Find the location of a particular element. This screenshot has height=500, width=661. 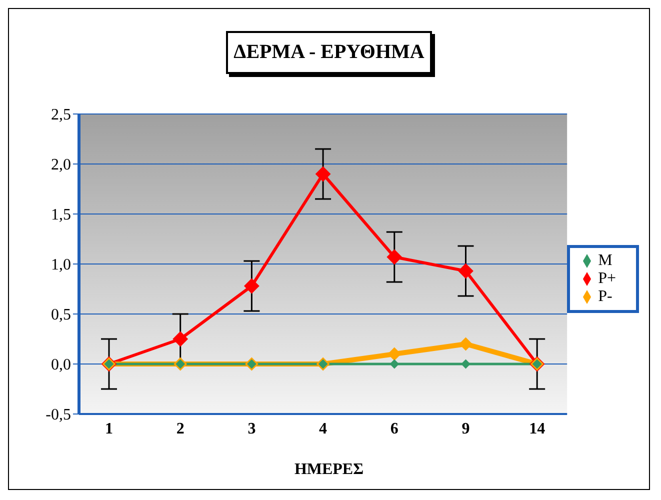

y-tick-label: 0,5 is located at coordinates (61, 315).